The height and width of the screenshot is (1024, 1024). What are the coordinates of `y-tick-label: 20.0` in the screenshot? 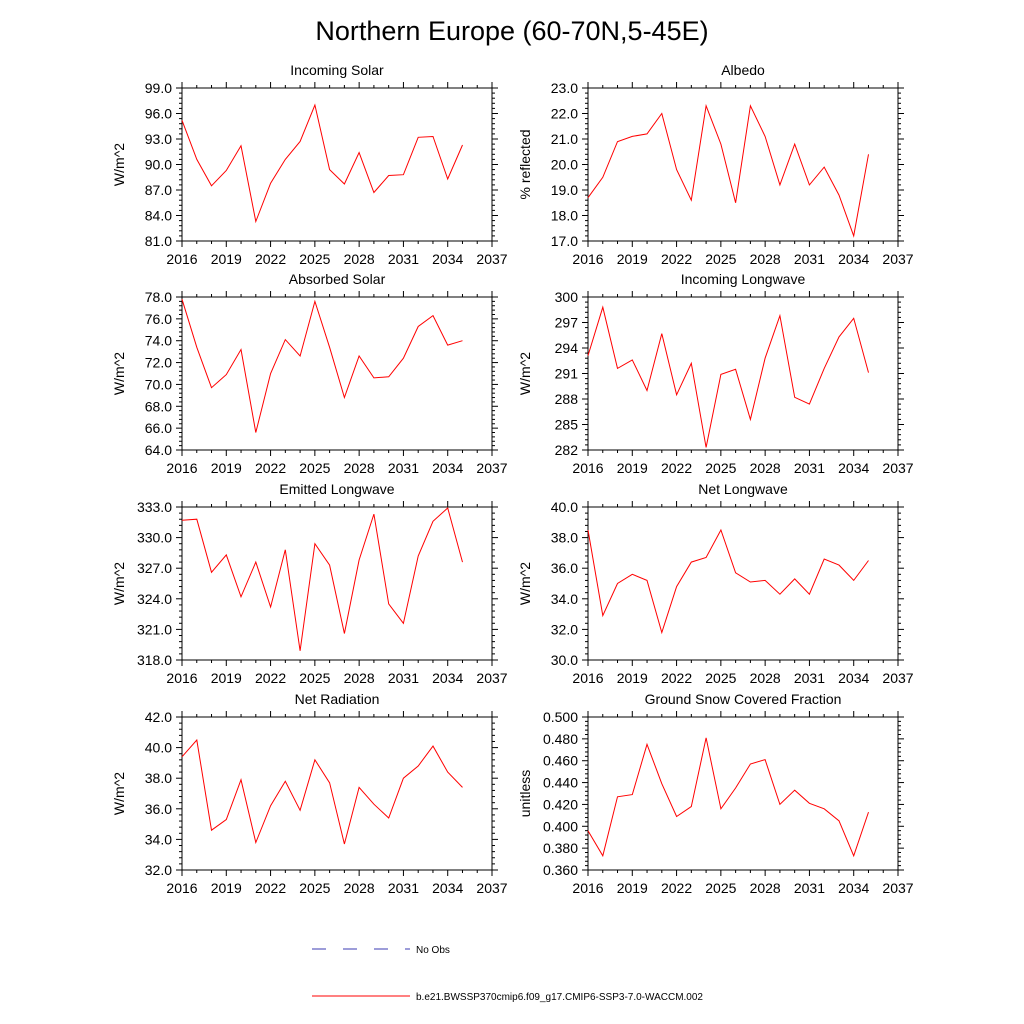 It's located at (564, 165).